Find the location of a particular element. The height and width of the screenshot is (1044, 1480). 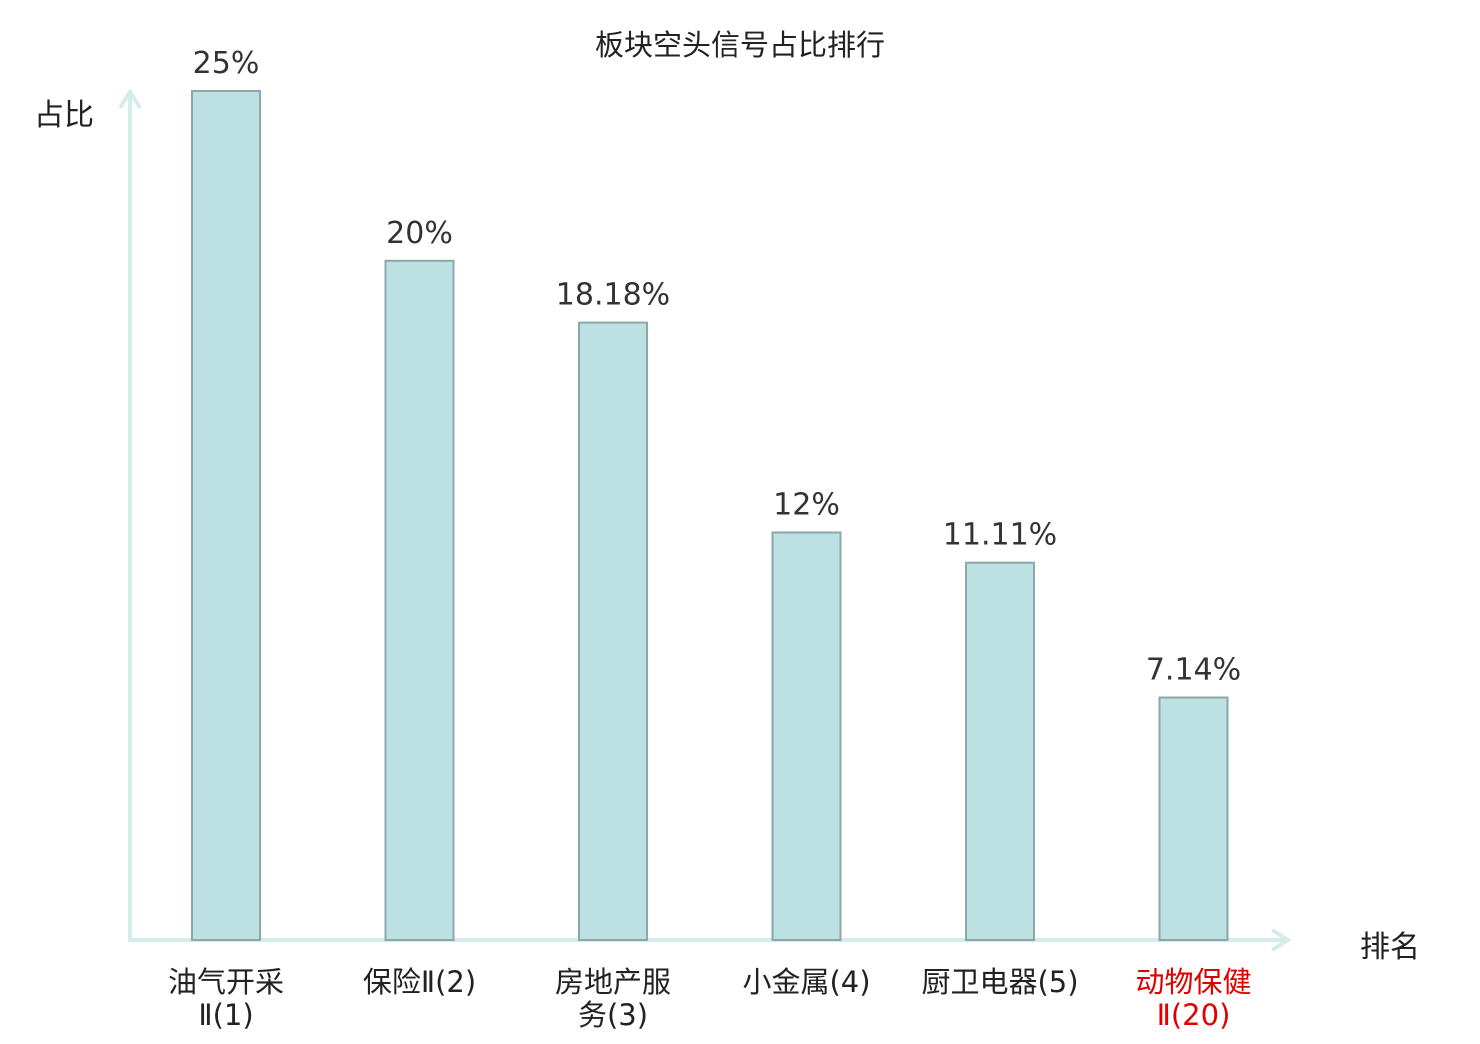

category-label-line1: 动物保健 is located at coordinates (1193, 982).